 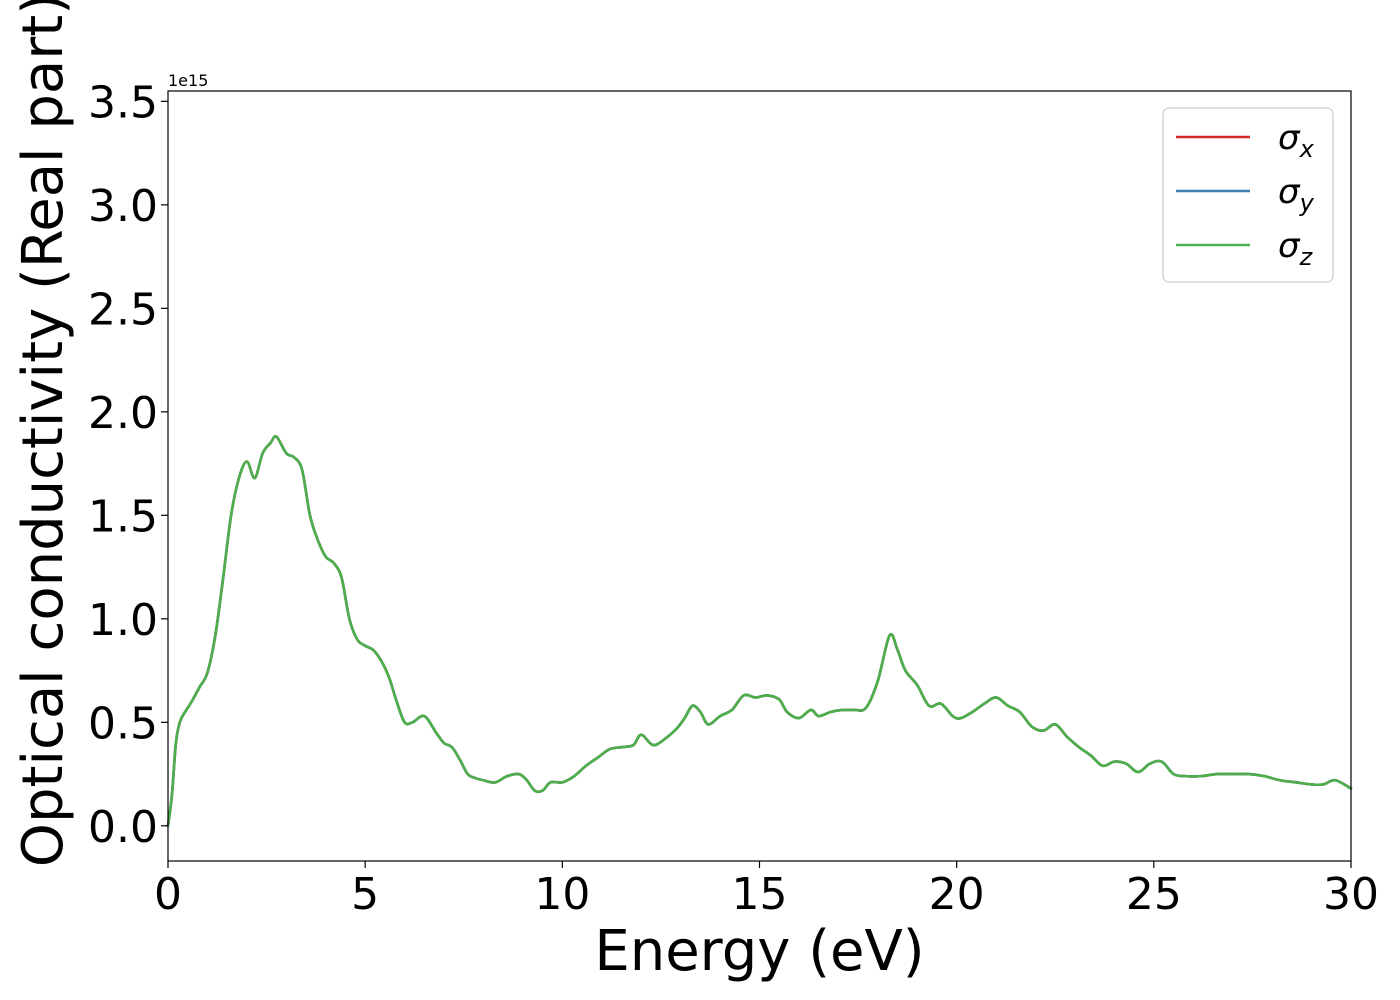 I want to click on y-tick-label: 0.0, so click(x=123, y=827).